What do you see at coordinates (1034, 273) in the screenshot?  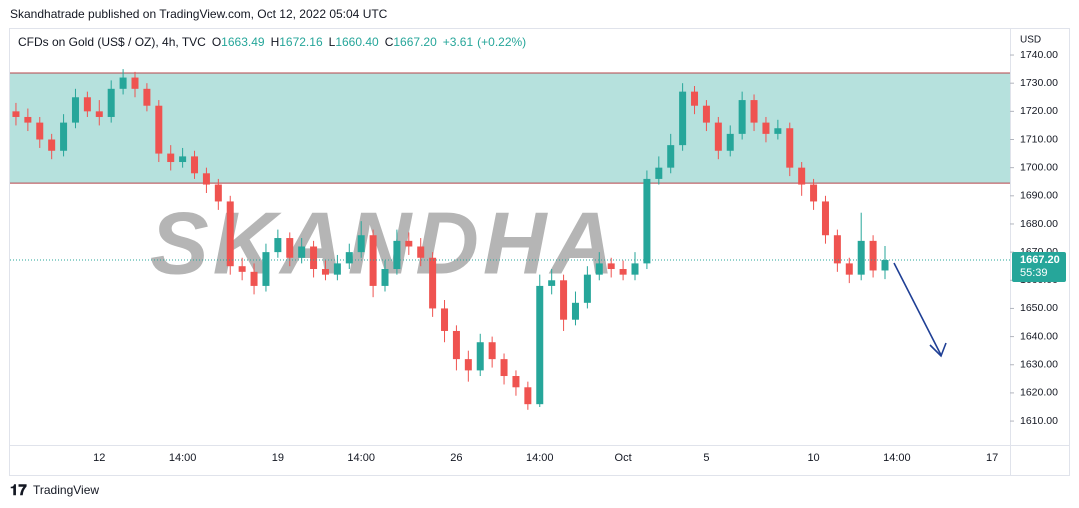 I see `countdown: 55:39` at bounding box center [1034, 273].